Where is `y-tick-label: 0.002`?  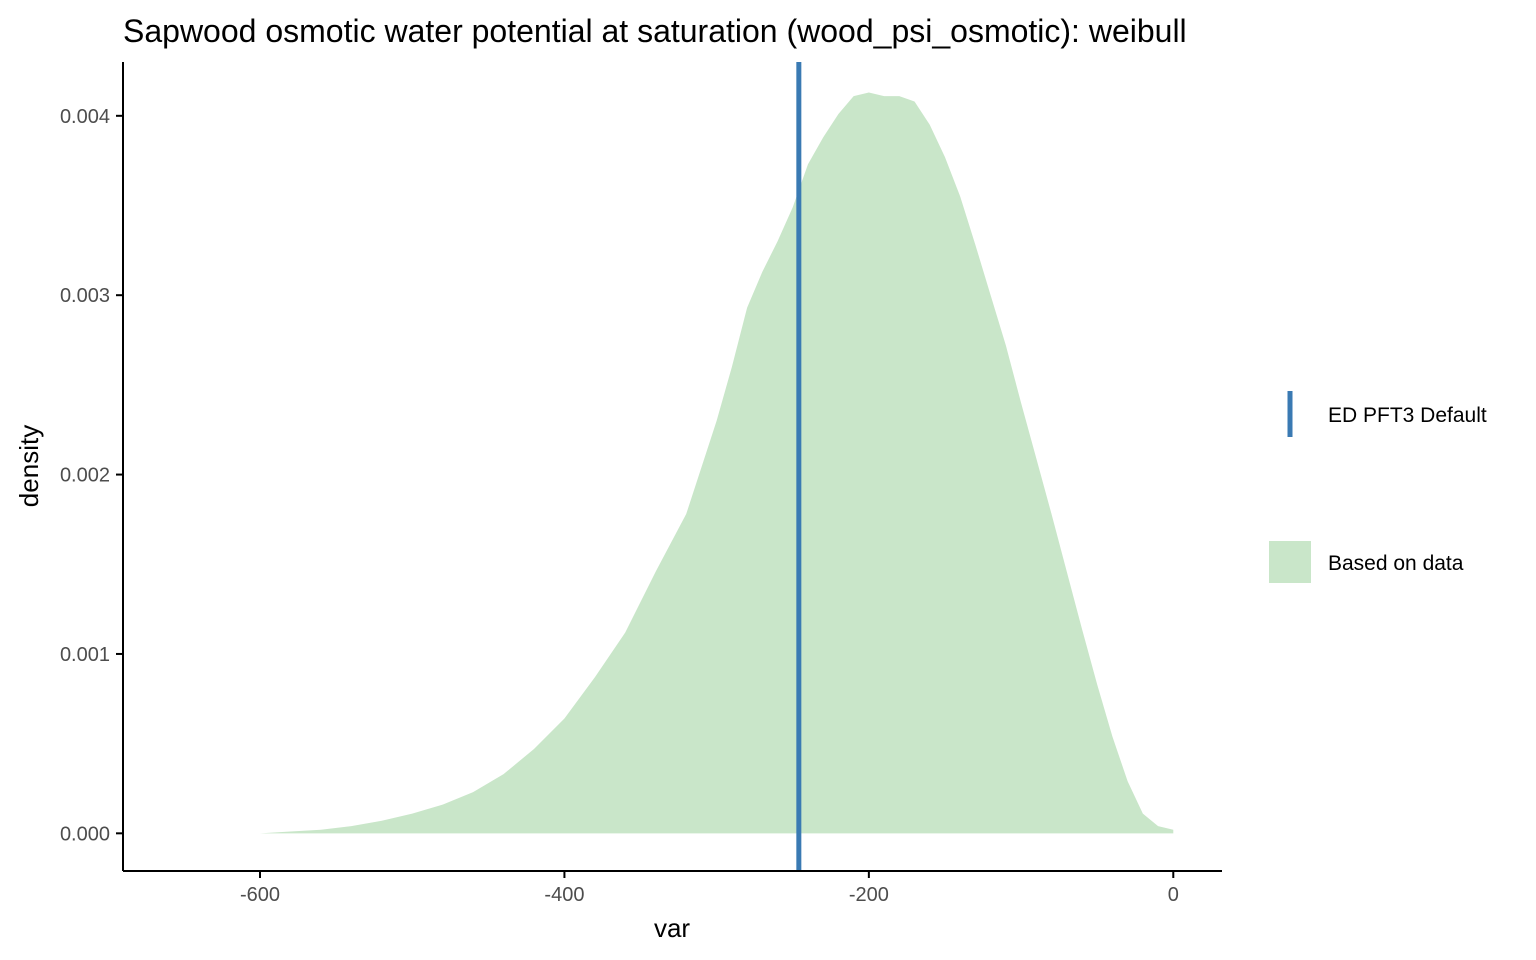
y-tick-label: 0.002 is located at coordinates (85, 476).